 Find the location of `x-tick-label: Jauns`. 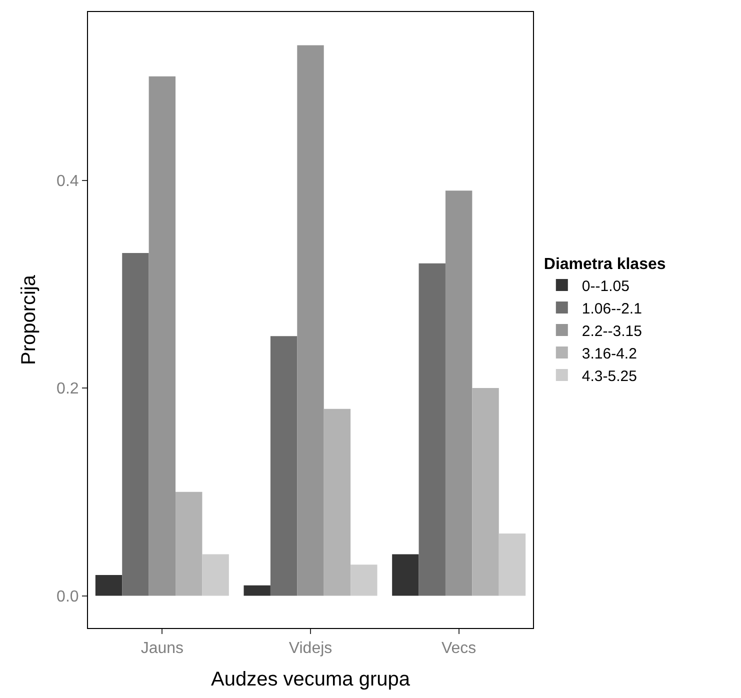

x-tick-label: Jauns is located at coordinates (162, 649).